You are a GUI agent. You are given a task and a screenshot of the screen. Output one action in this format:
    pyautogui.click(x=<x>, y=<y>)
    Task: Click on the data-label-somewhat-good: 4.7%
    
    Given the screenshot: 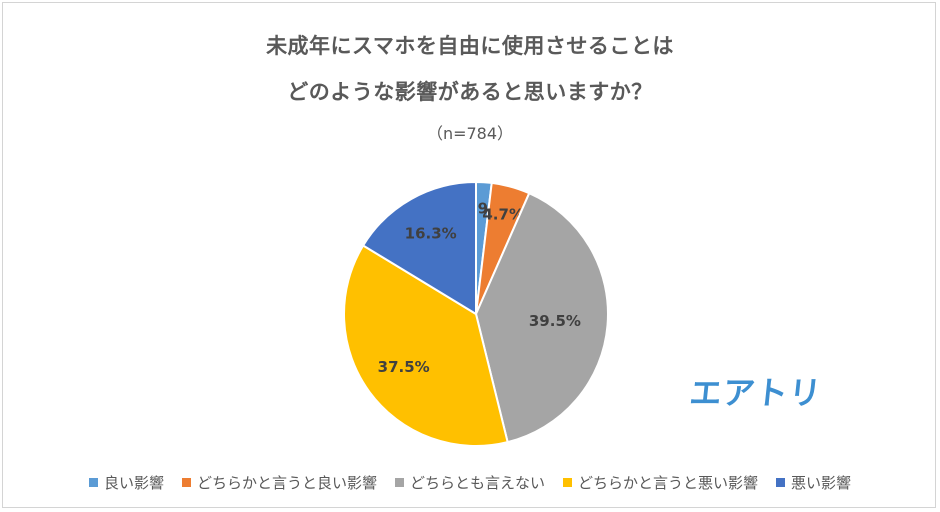 What is the action you would take?
    pyautogui.click(x=503, y=215)
    